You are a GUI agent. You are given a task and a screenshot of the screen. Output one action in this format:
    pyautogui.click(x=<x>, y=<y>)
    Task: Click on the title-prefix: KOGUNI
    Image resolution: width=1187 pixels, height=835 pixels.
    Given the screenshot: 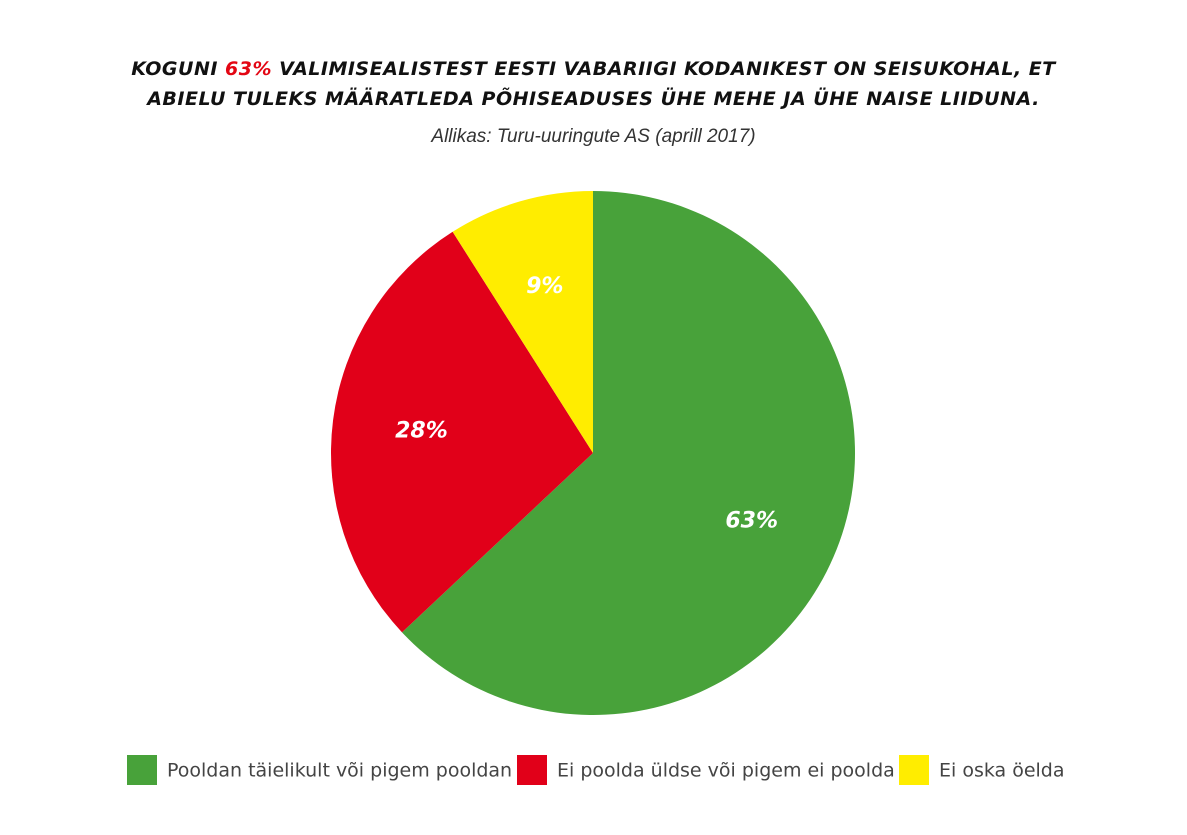 What is the action you would take?
    pyautogui.click(x=174, y=69)
    